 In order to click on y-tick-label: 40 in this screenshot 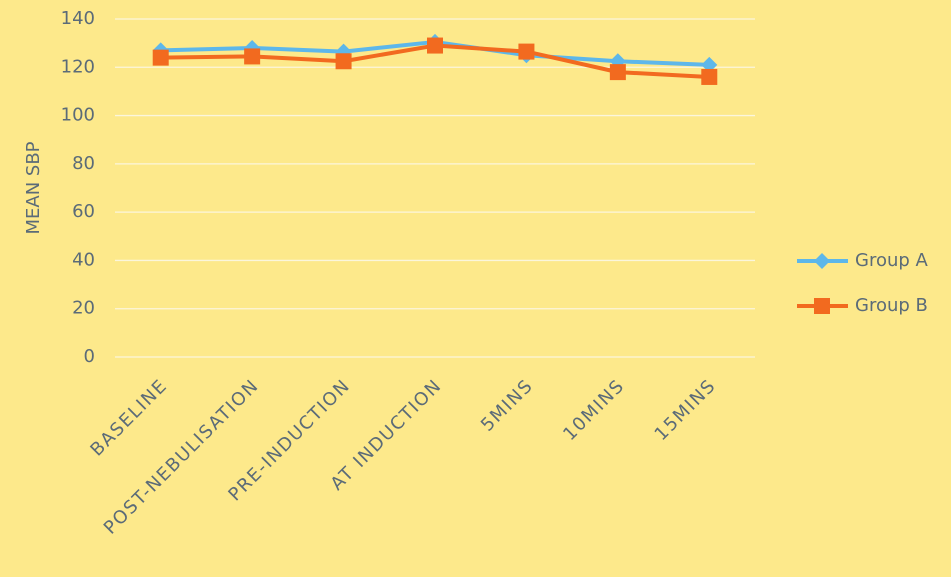, I will do `click(83, 259)`.